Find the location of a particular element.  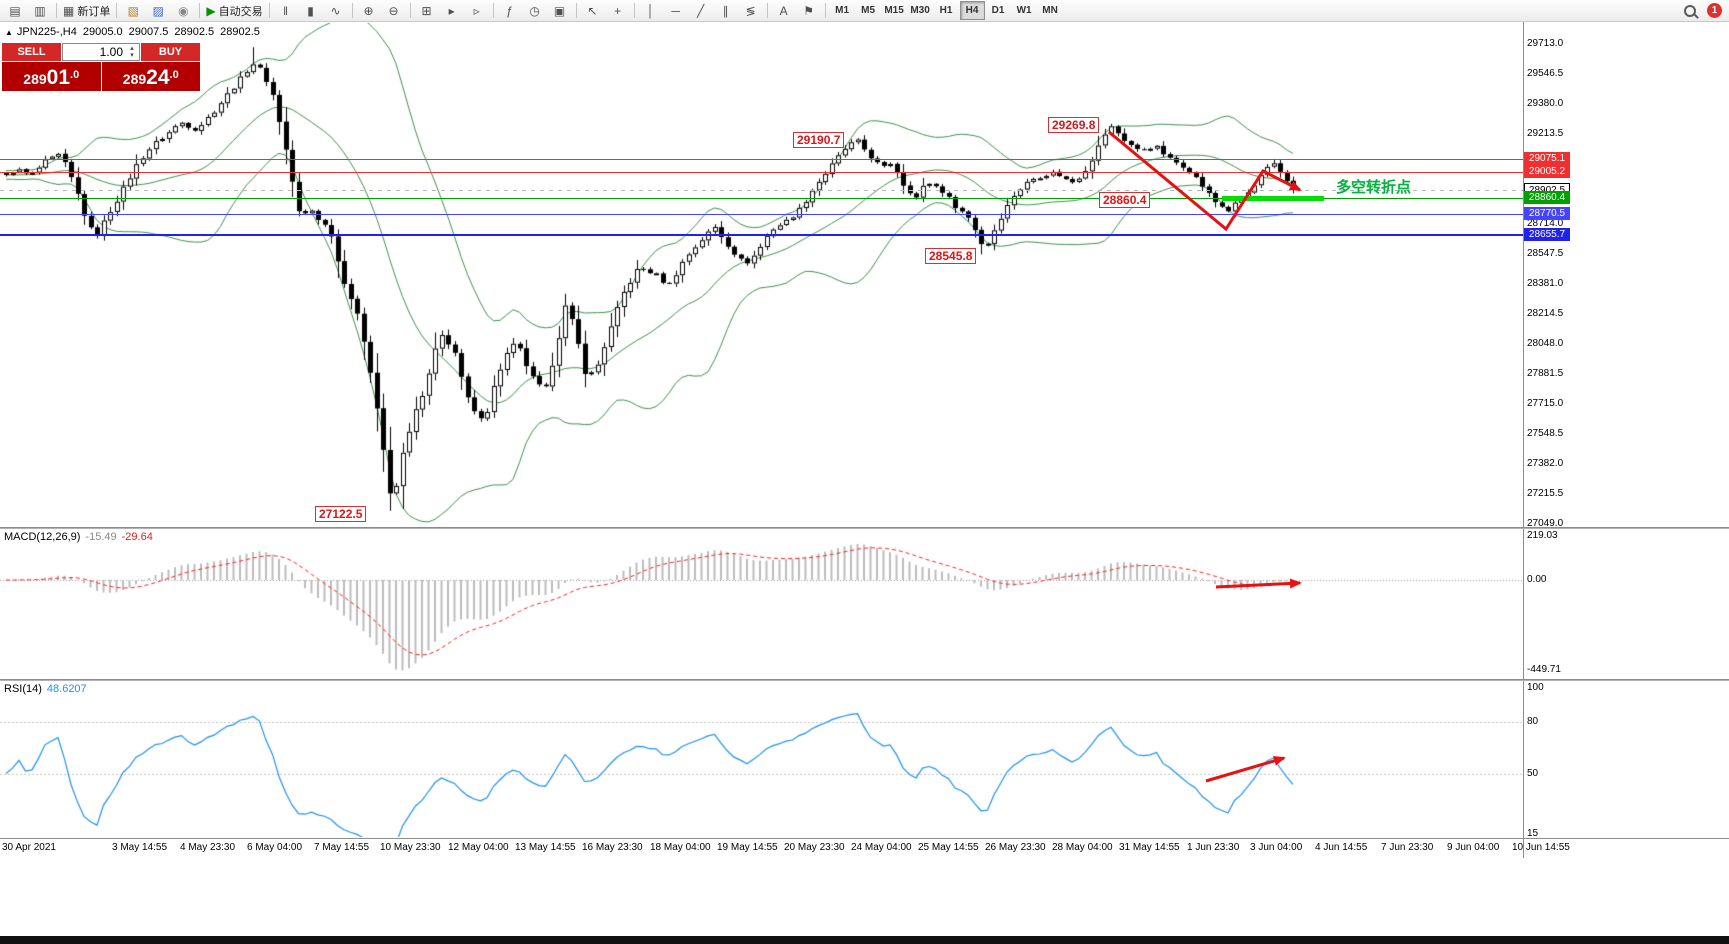

fibonacci-button: ≶ is located at coordinates (751, 11).